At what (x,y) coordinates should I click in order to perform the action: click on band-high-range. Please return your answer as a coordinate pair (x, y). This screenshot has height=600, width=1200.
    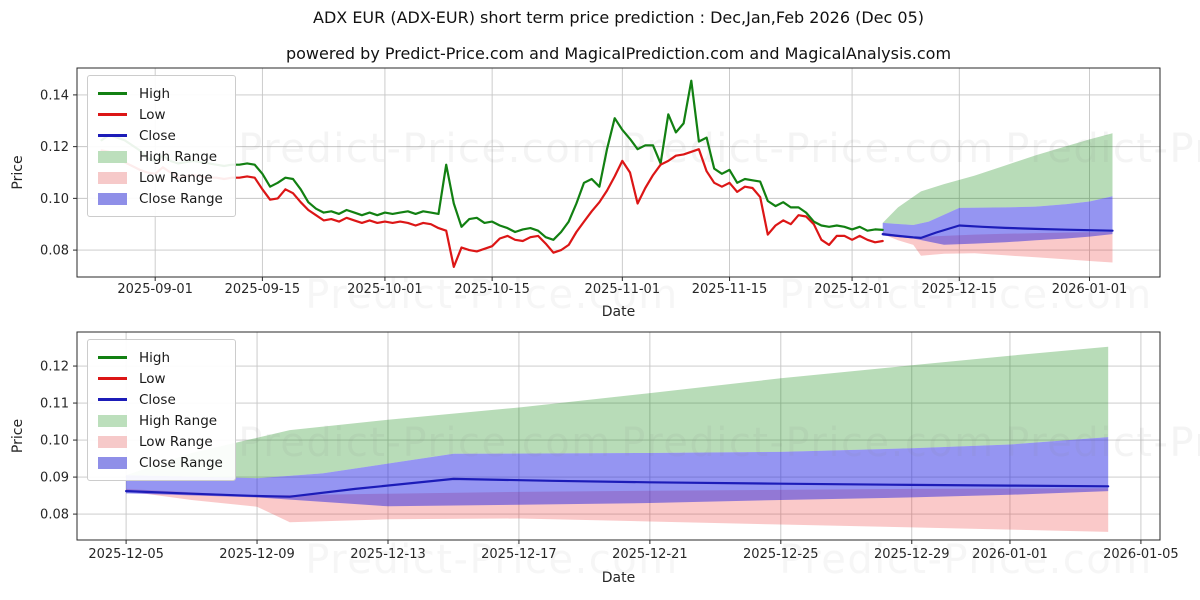
    Looking at the image, I should click on (997, 179).